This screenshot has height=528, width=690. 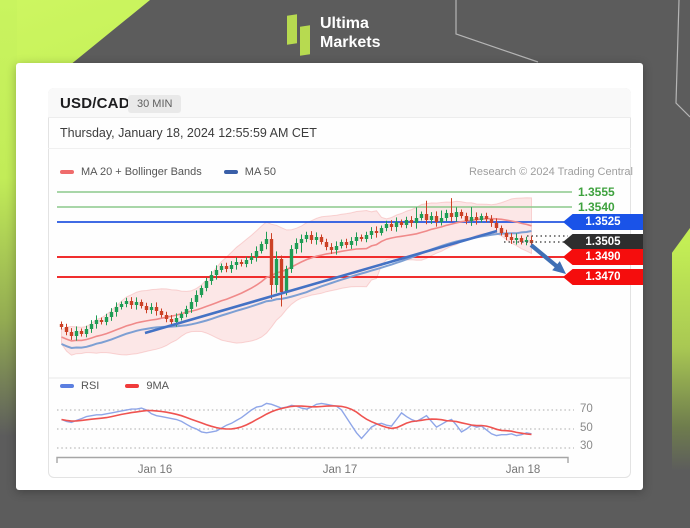 I want to click on rsi-level-50: 50, so click(x=586, y=428).